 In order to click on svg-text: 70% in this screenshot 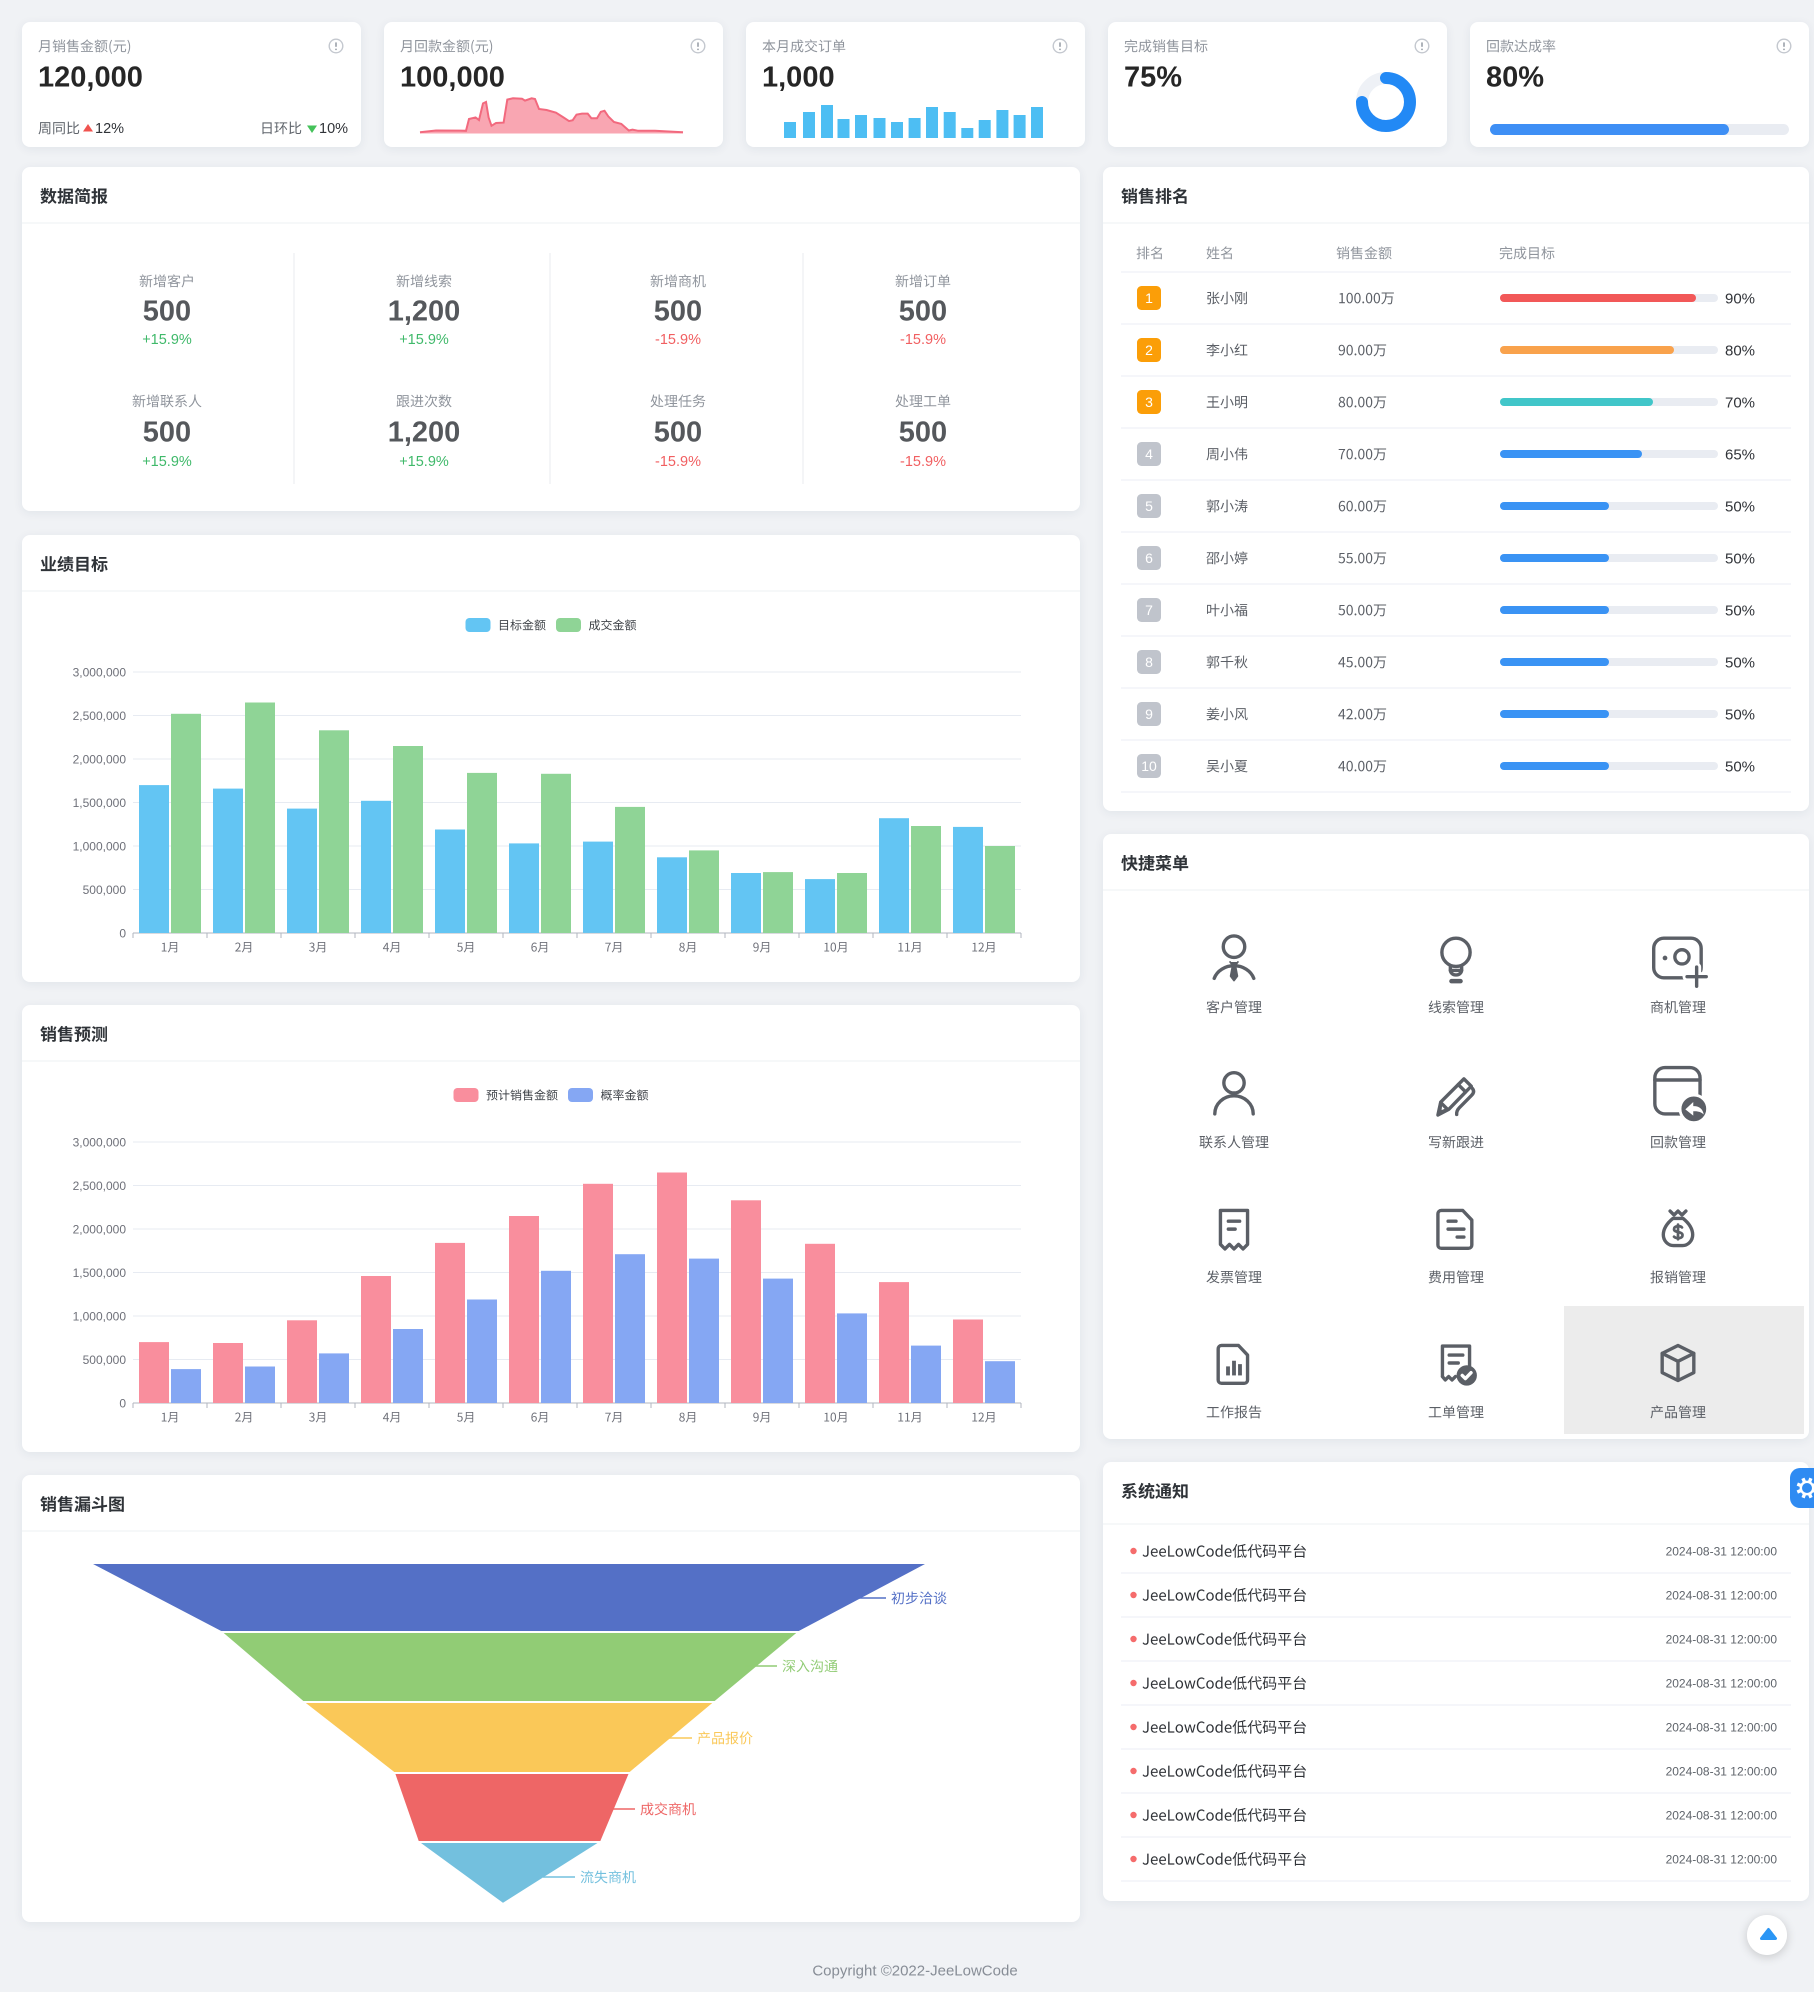, I will do `click(1740, 402)`.